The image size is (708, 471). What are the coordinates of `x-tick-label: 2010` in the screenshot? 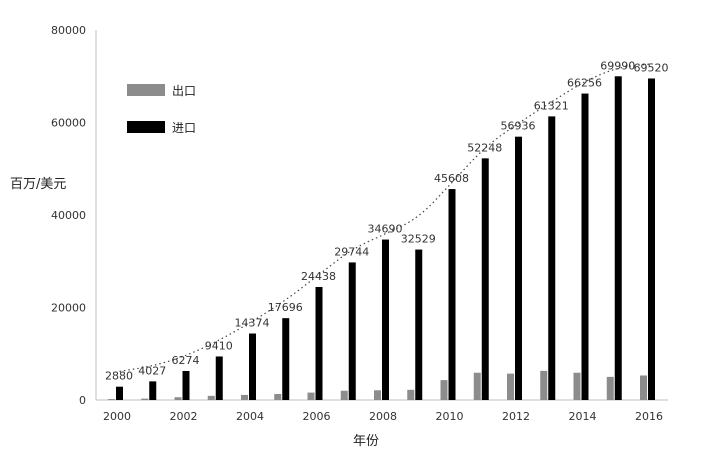 It's located at (450, 416).